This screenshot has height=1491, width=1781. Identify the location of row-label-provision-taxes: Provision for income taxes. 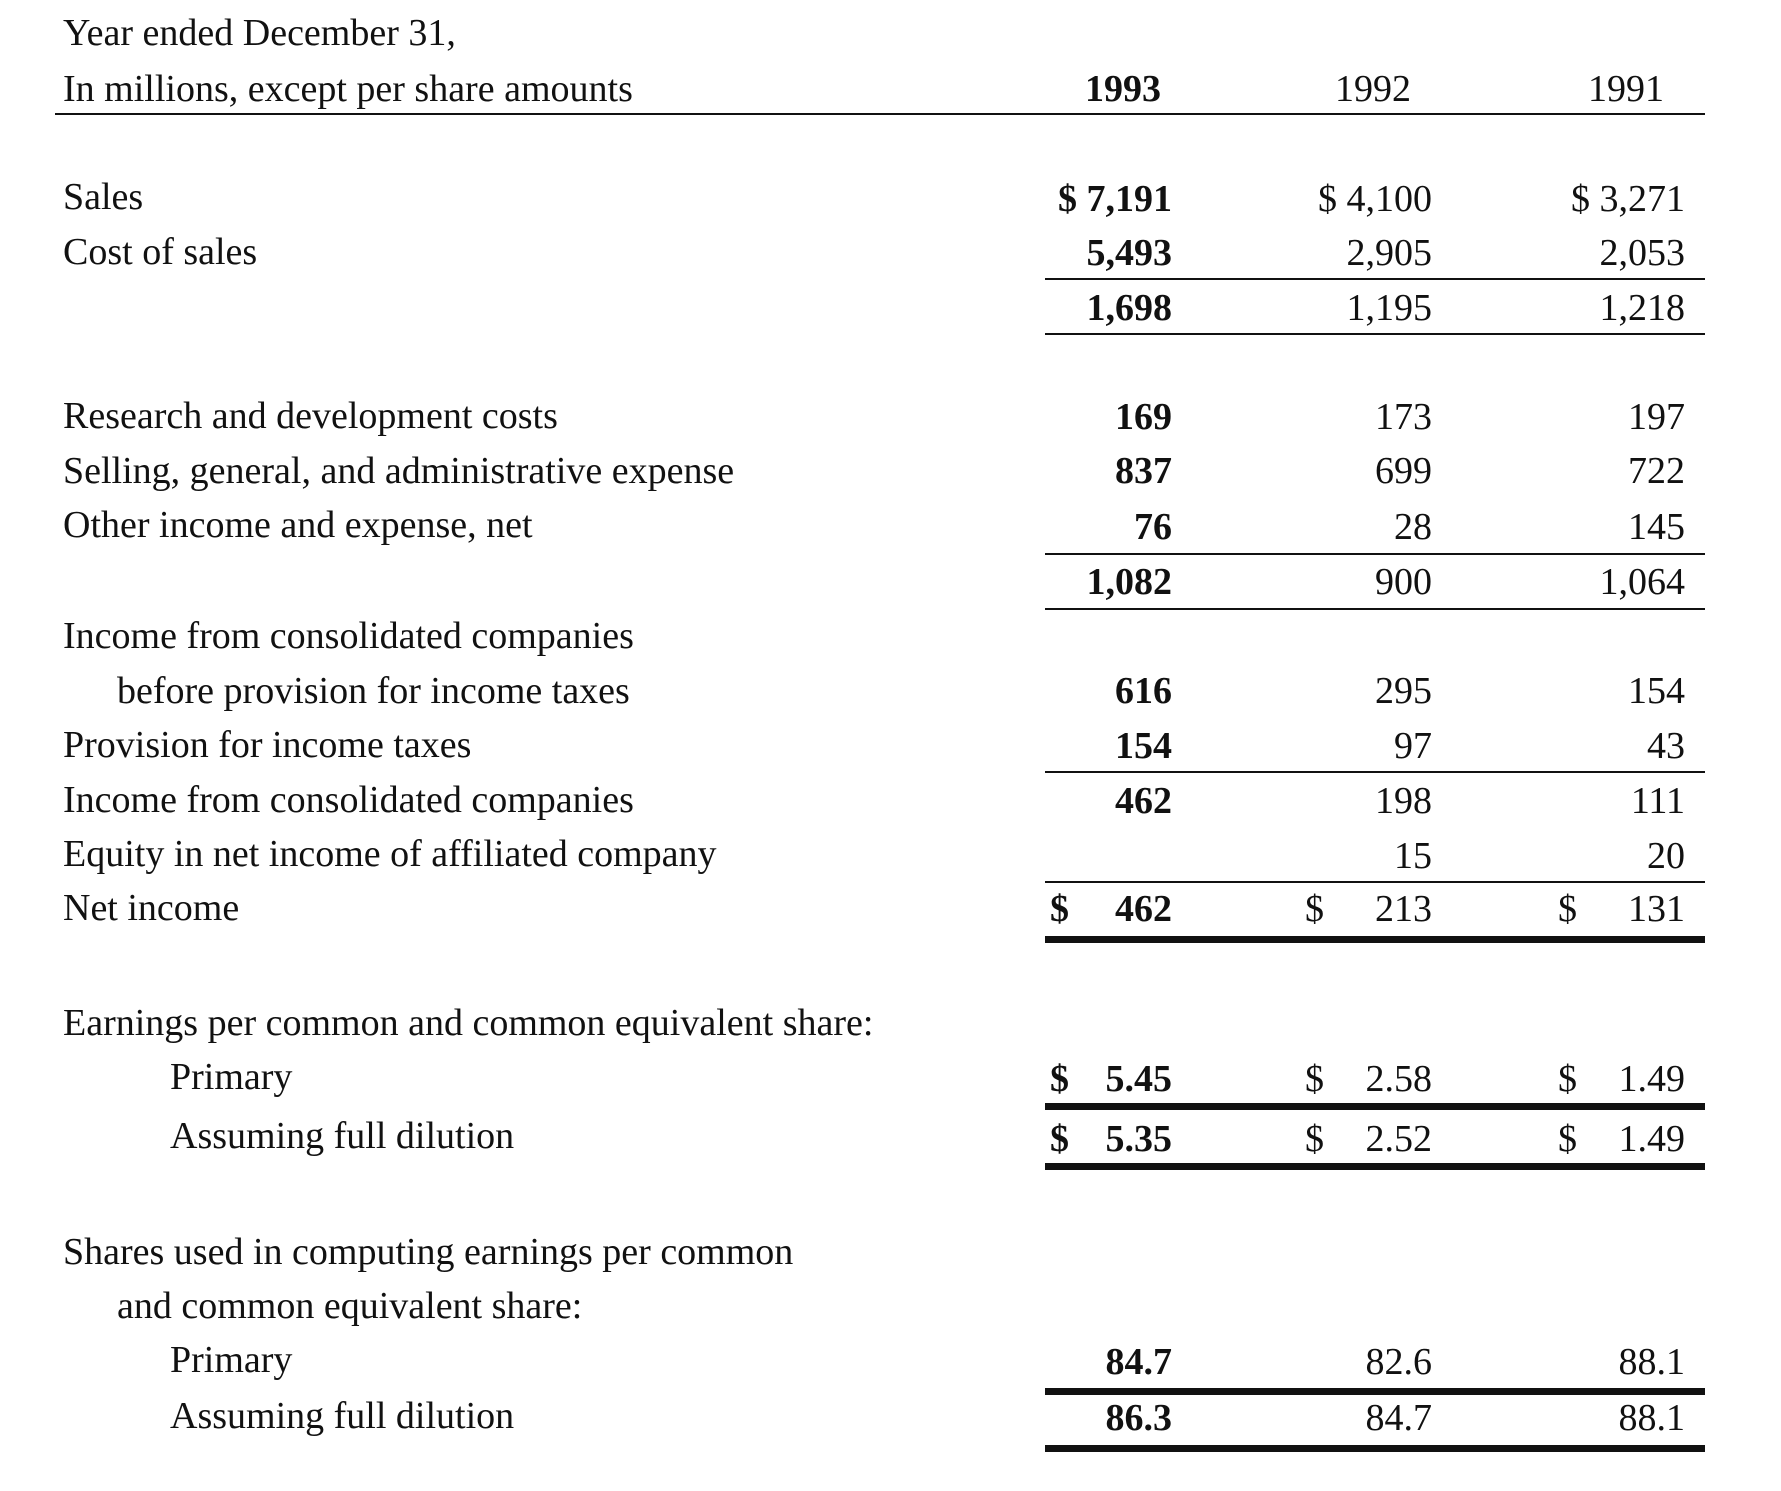
(267, 745).